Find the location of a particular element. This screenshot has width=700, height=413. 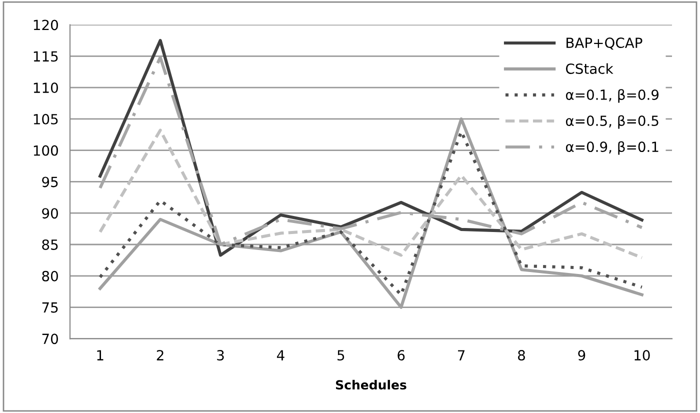

x-tick-label: 8 is located at coordinates (521, 355).